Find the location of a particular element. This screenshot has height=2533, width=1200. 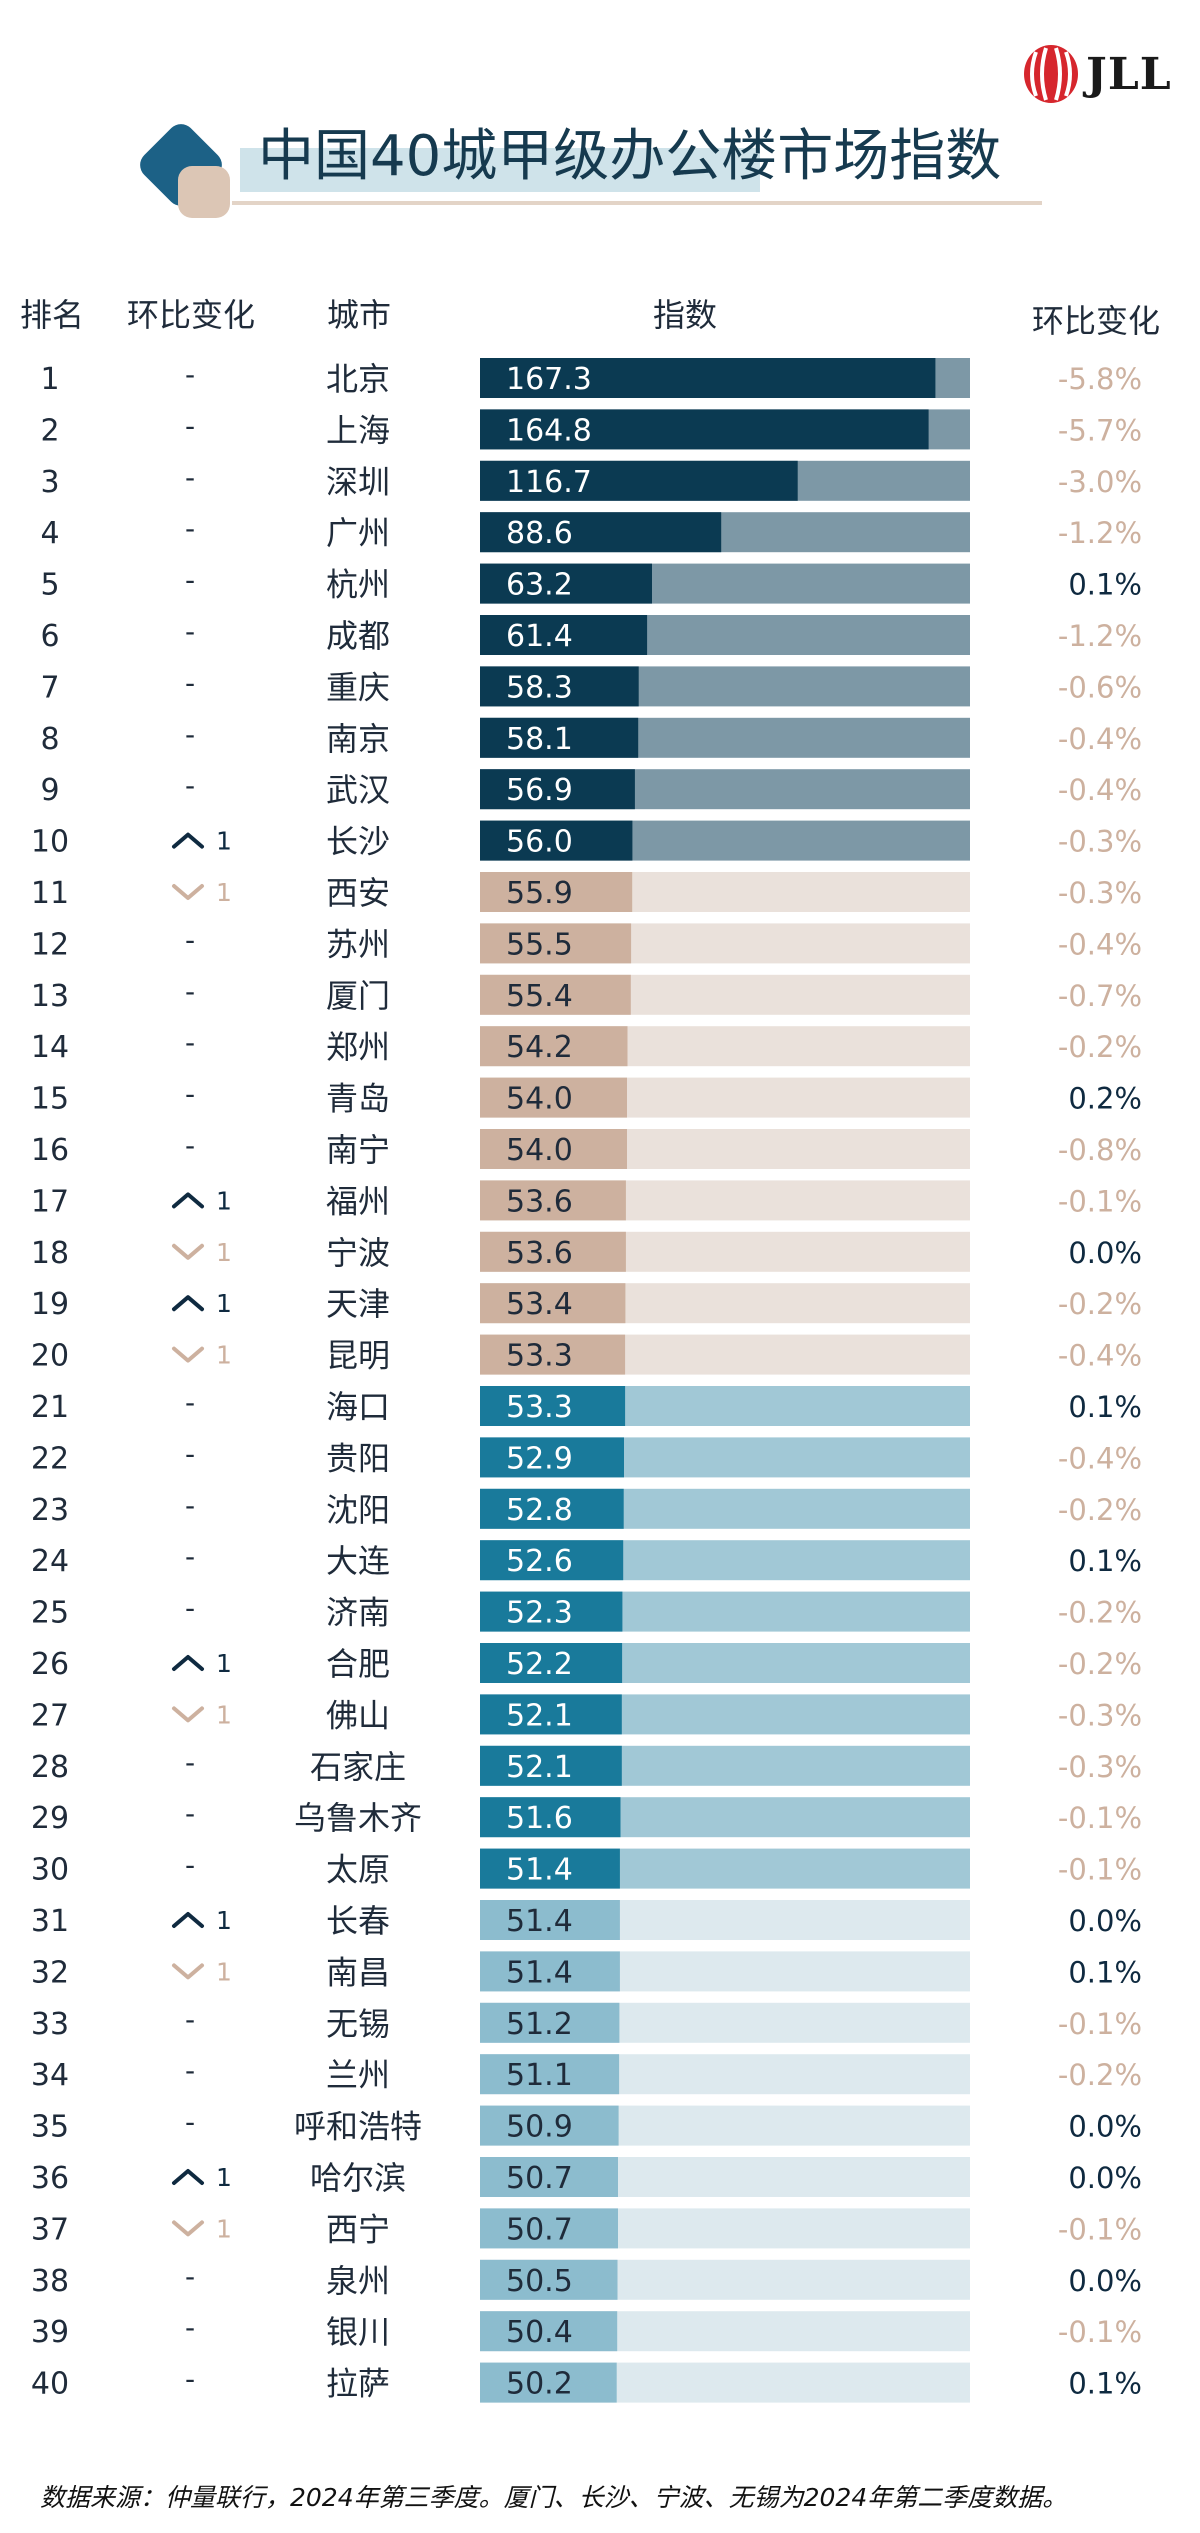

qoq-change-label: -1.2% is located at coordinates (1100, 533).